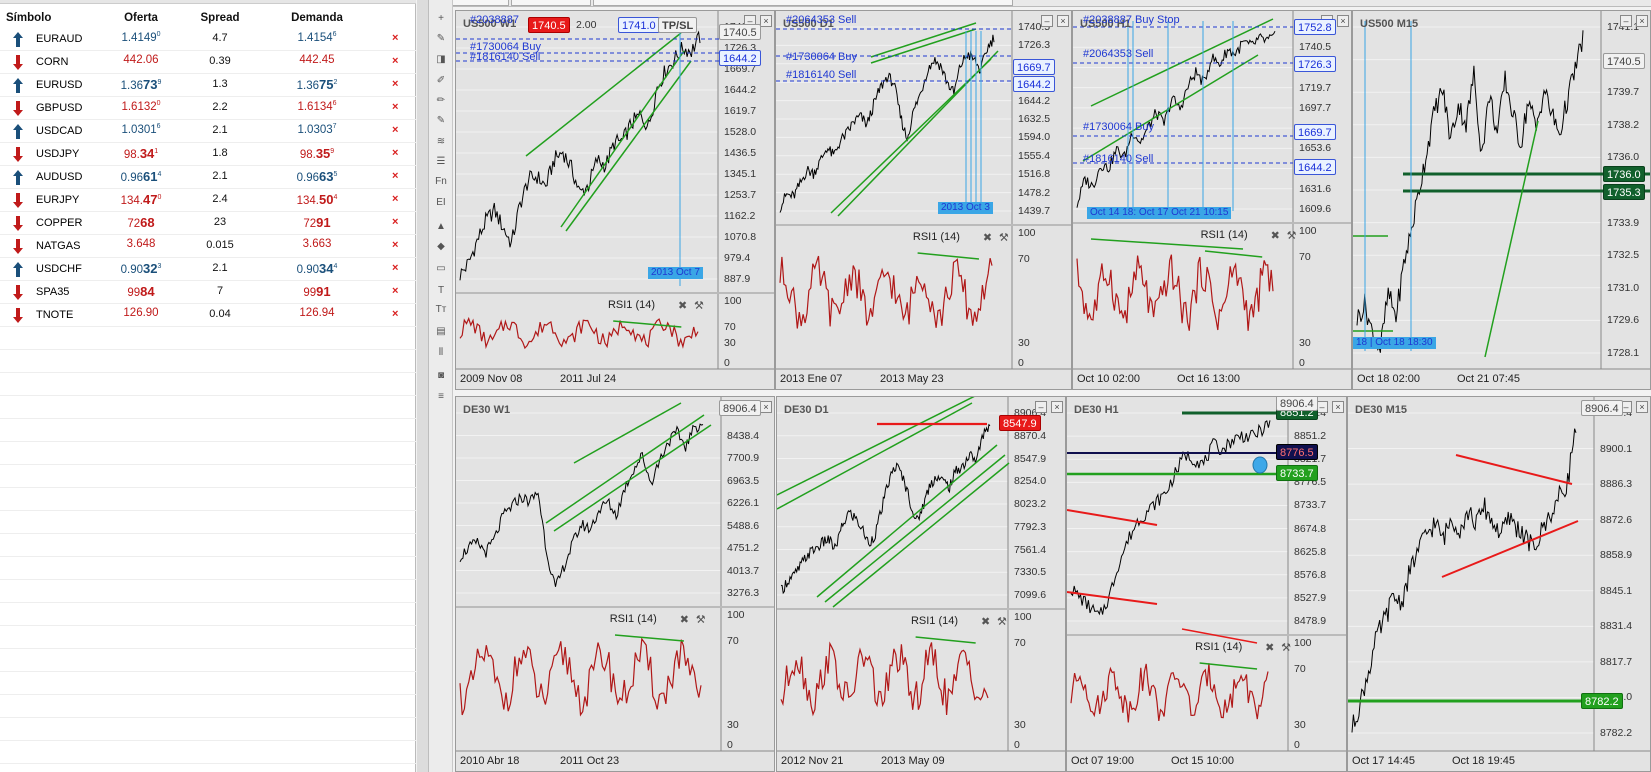 Image resolution: width=1651 pixels, height=772 pixels. Describe the element at coordinates (208, 177) in the screenshot. I see `watchlist-row: AUDUSD 0.96614 0.96635 2.1 ×` at that location.